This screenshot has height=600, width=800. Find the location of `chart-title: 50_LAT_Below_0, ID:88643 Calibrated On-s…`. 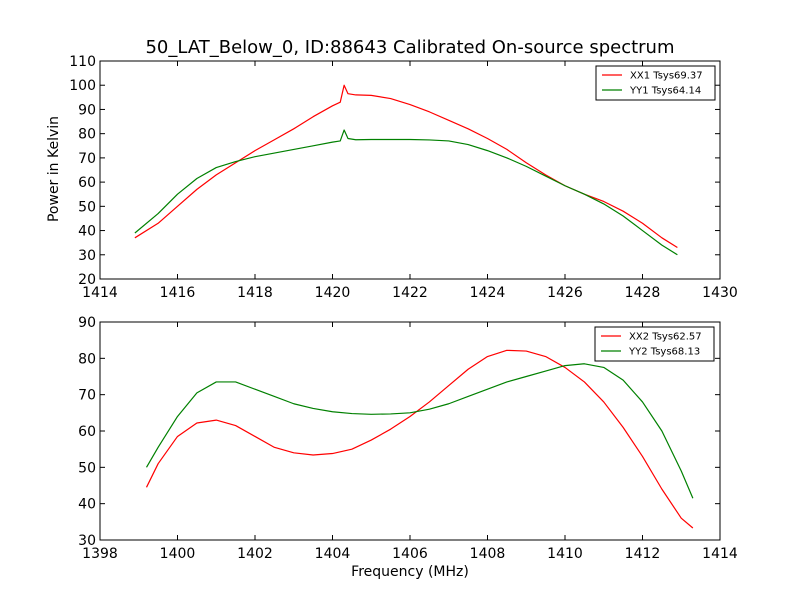

chart-title: 50_LAT_Below_0, ID:88643 Calibrated On-s… is located at coordinates (409, 47).